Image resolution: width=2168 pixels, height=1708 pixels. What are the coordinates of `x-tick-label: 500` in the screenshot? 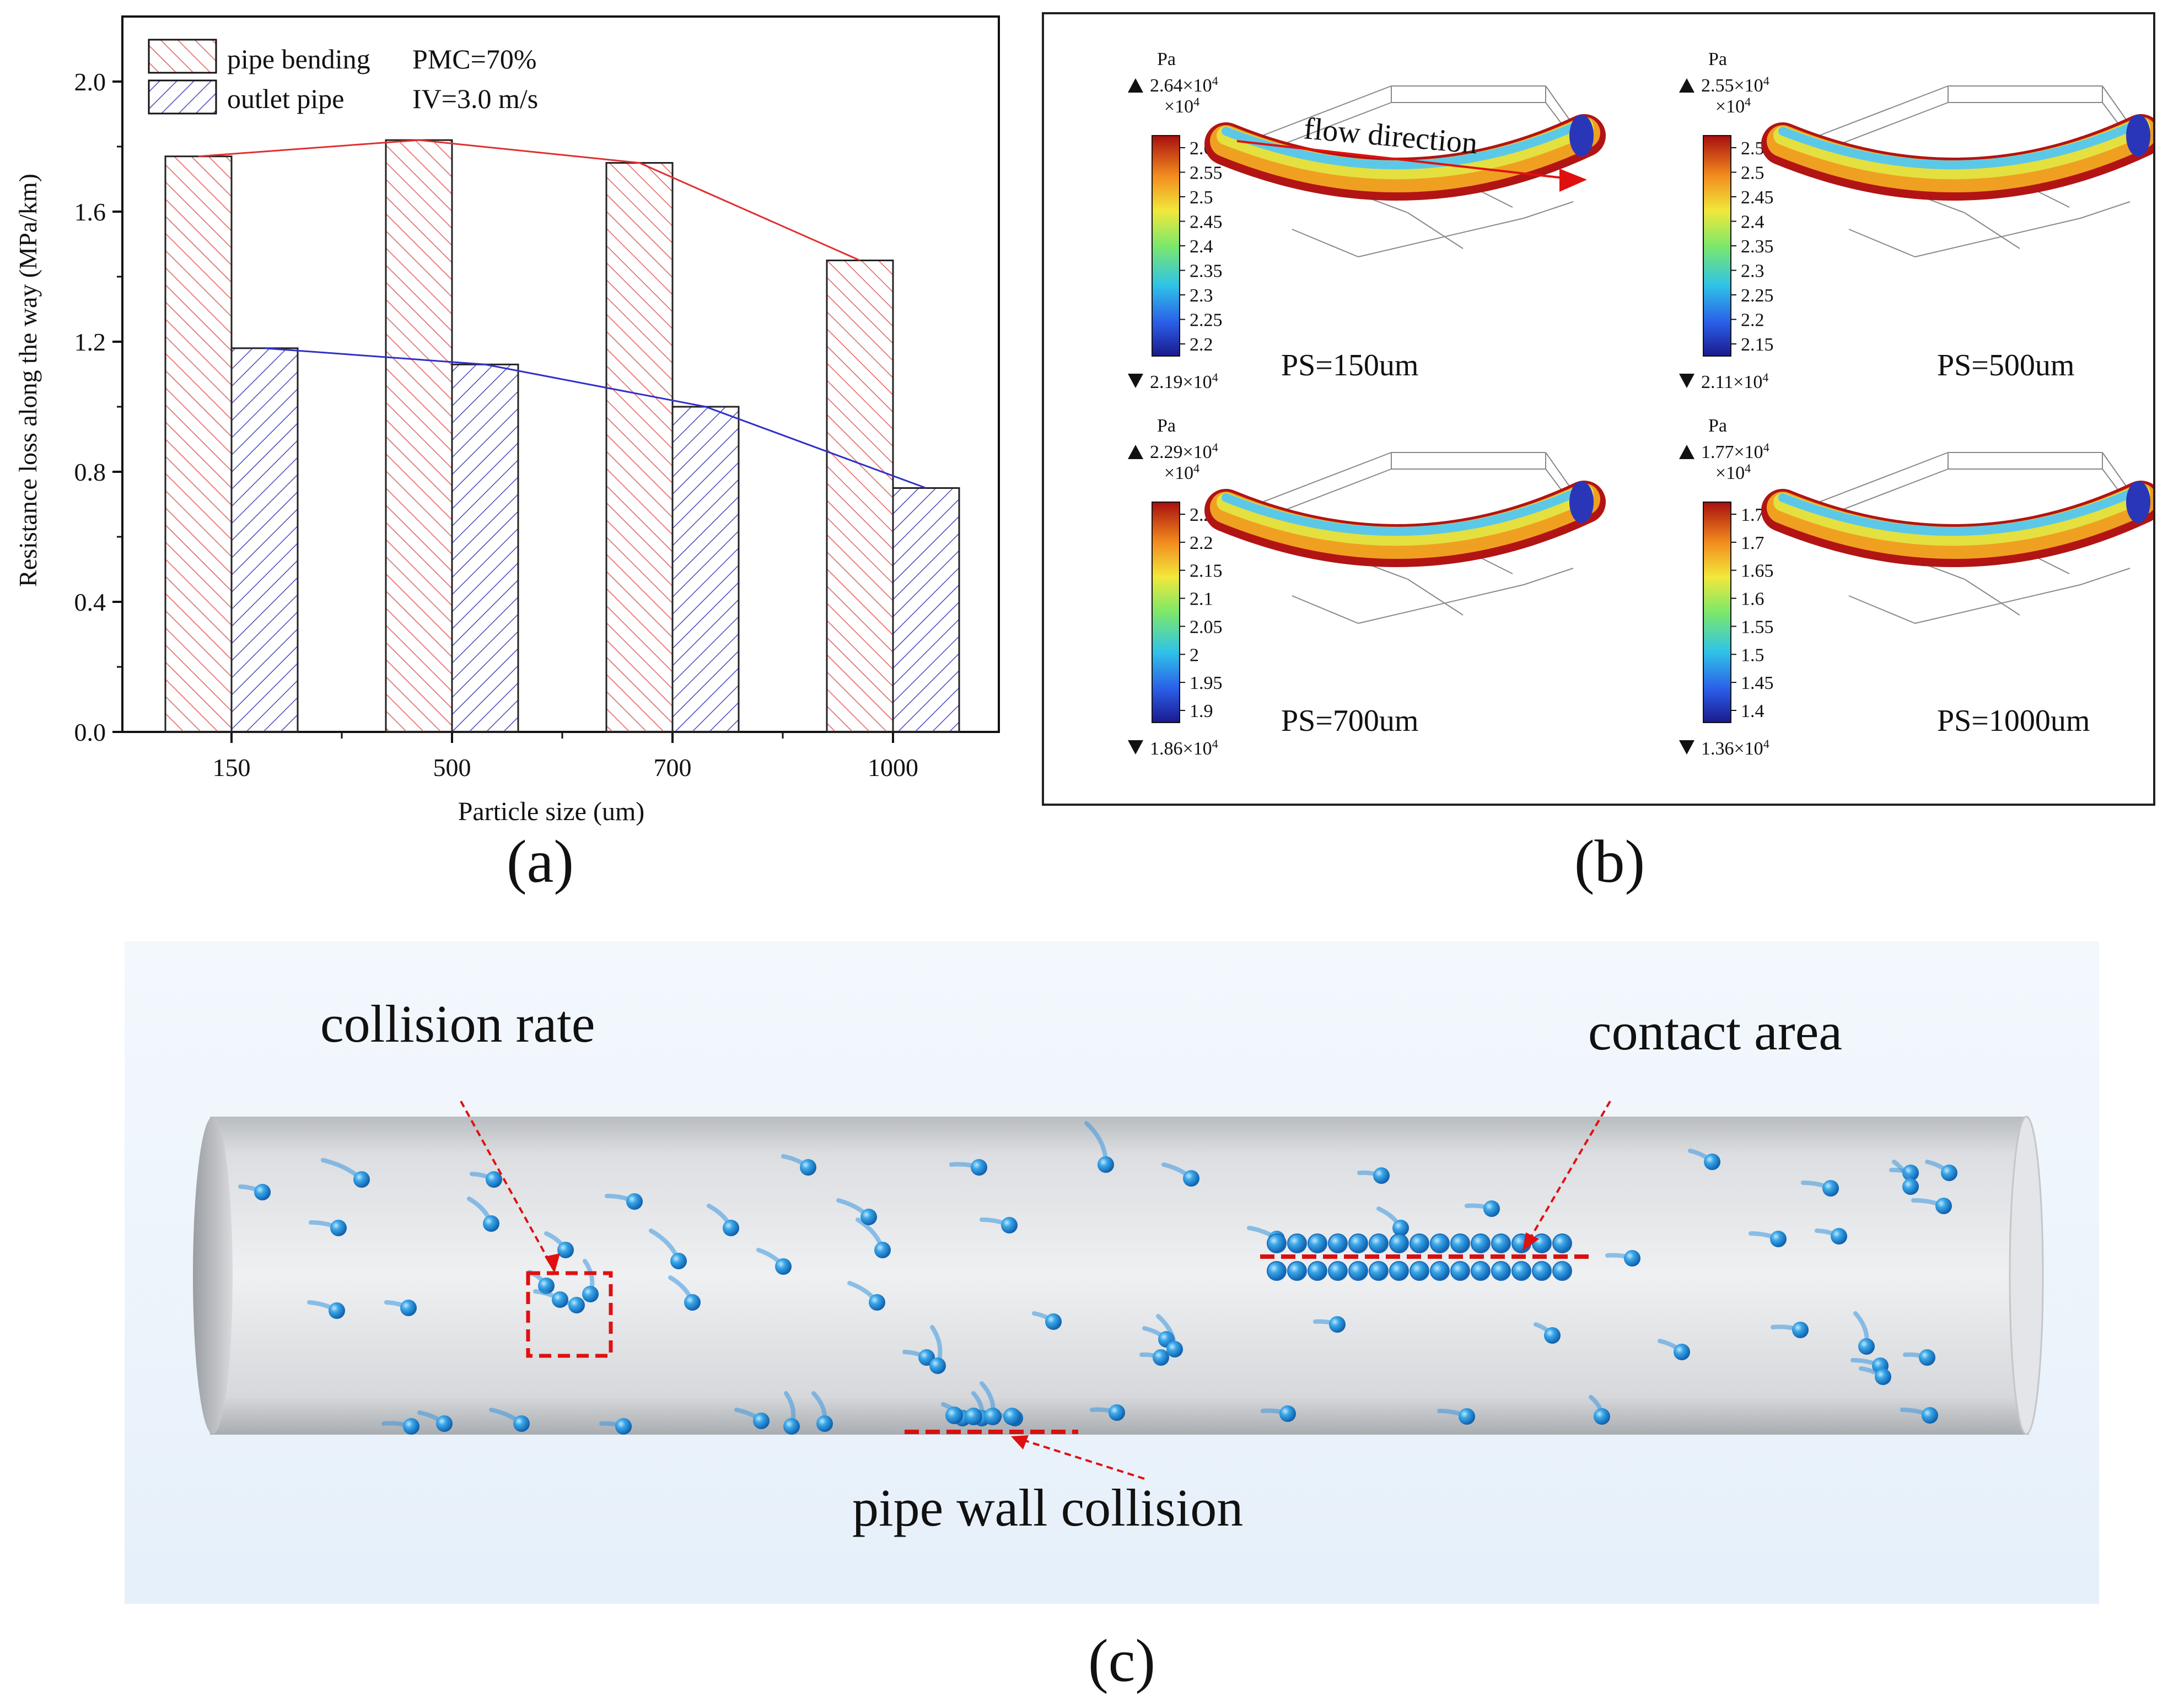 It's located at (452, 767).